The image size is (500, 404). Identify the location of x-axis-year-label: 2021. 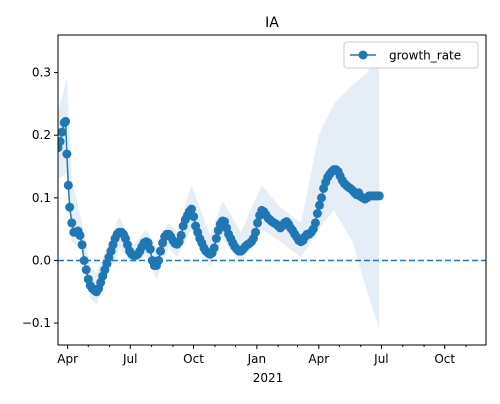
(268, 378).